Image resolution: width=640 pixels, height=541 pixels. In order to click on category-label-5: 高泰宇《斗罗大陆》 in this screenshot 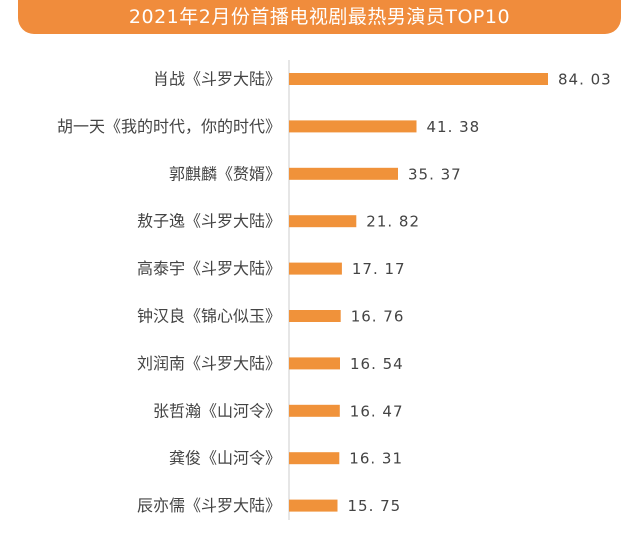, I will do `click(209, 268)`.